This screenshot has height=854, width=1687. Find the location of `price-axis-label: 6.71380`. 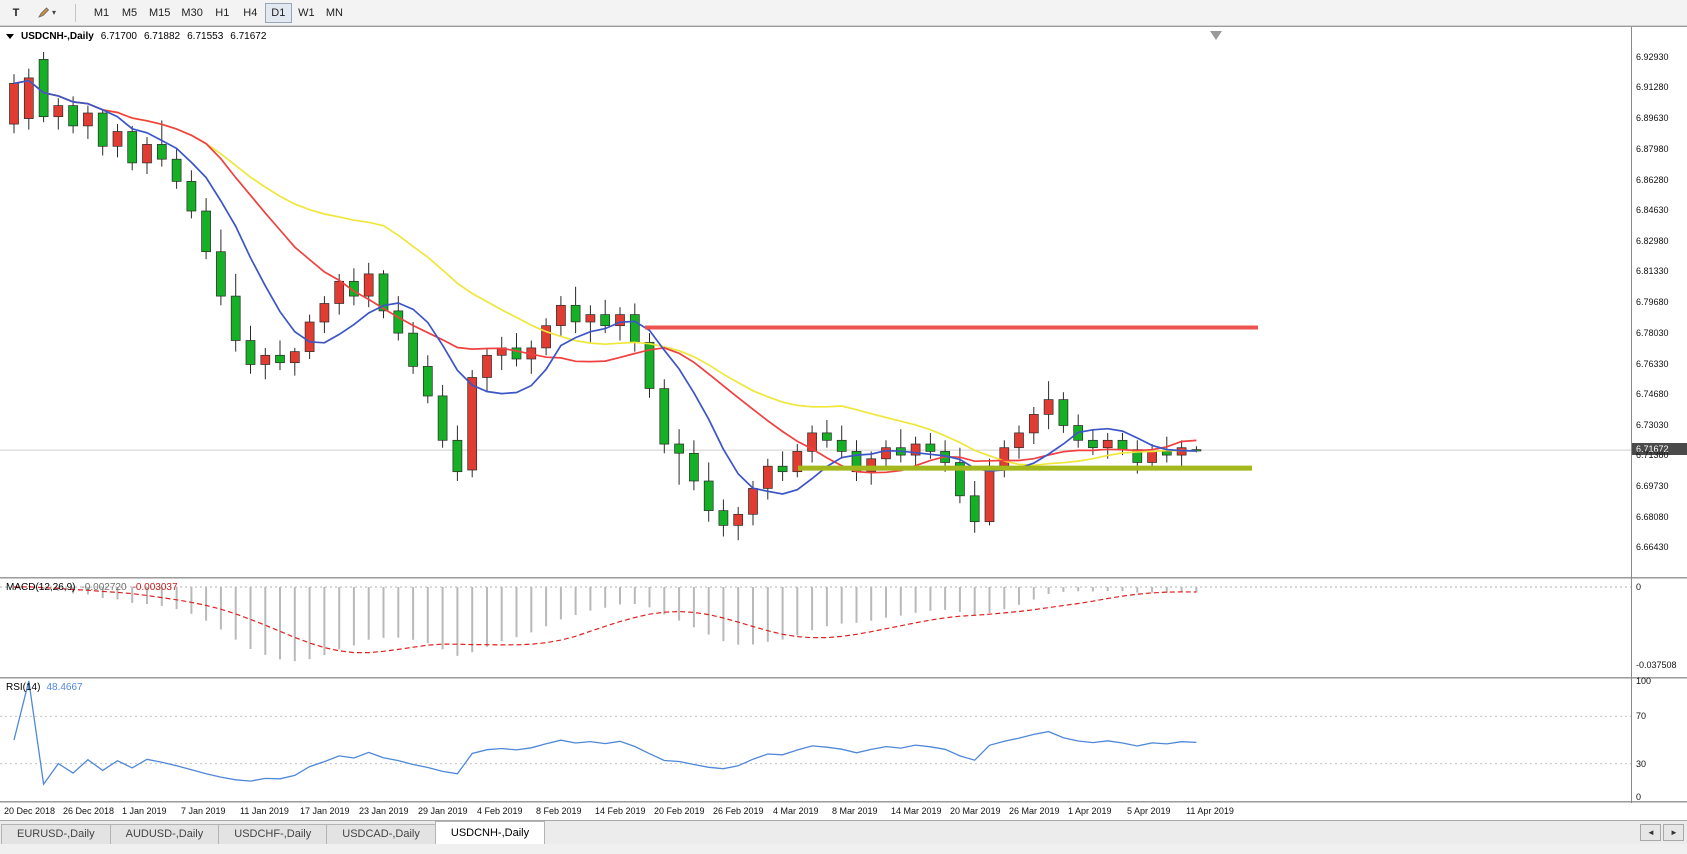

price-axis-label: 6.71380 is located at coordinates (1652, 455).